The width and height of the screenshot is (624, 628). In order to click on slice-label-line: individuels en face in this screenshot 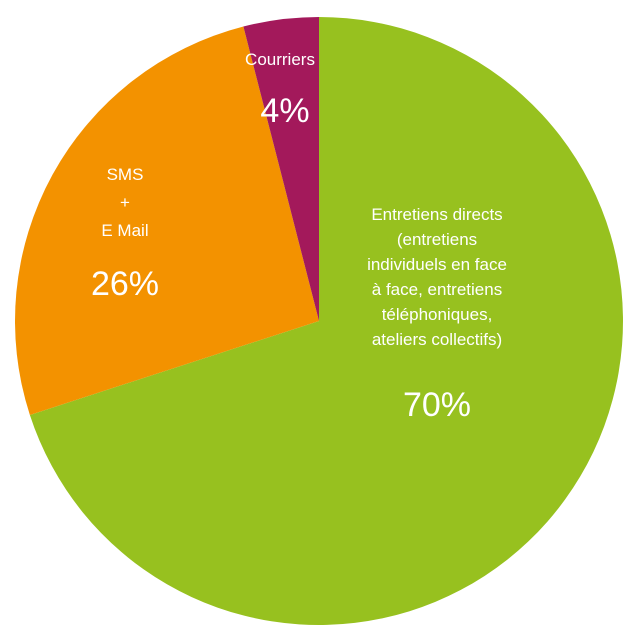, I will do `click(437, 264)`.